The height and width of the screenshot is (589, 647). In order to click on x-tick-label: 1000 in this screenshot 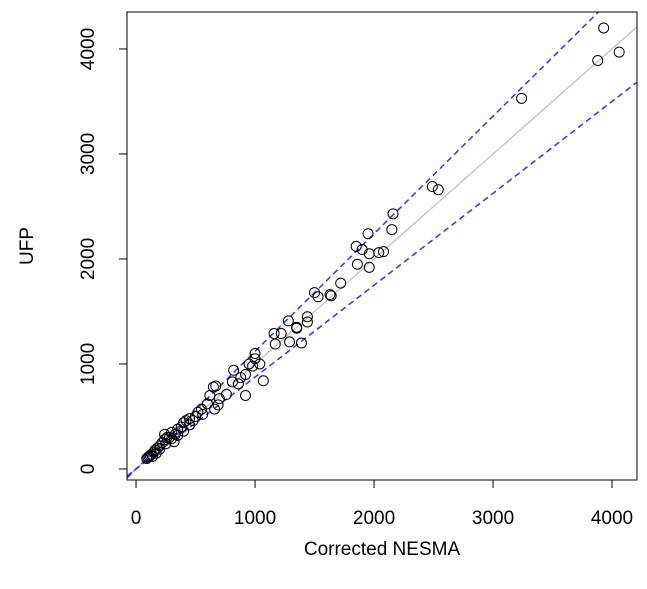, I will do `click(255, 518)`.